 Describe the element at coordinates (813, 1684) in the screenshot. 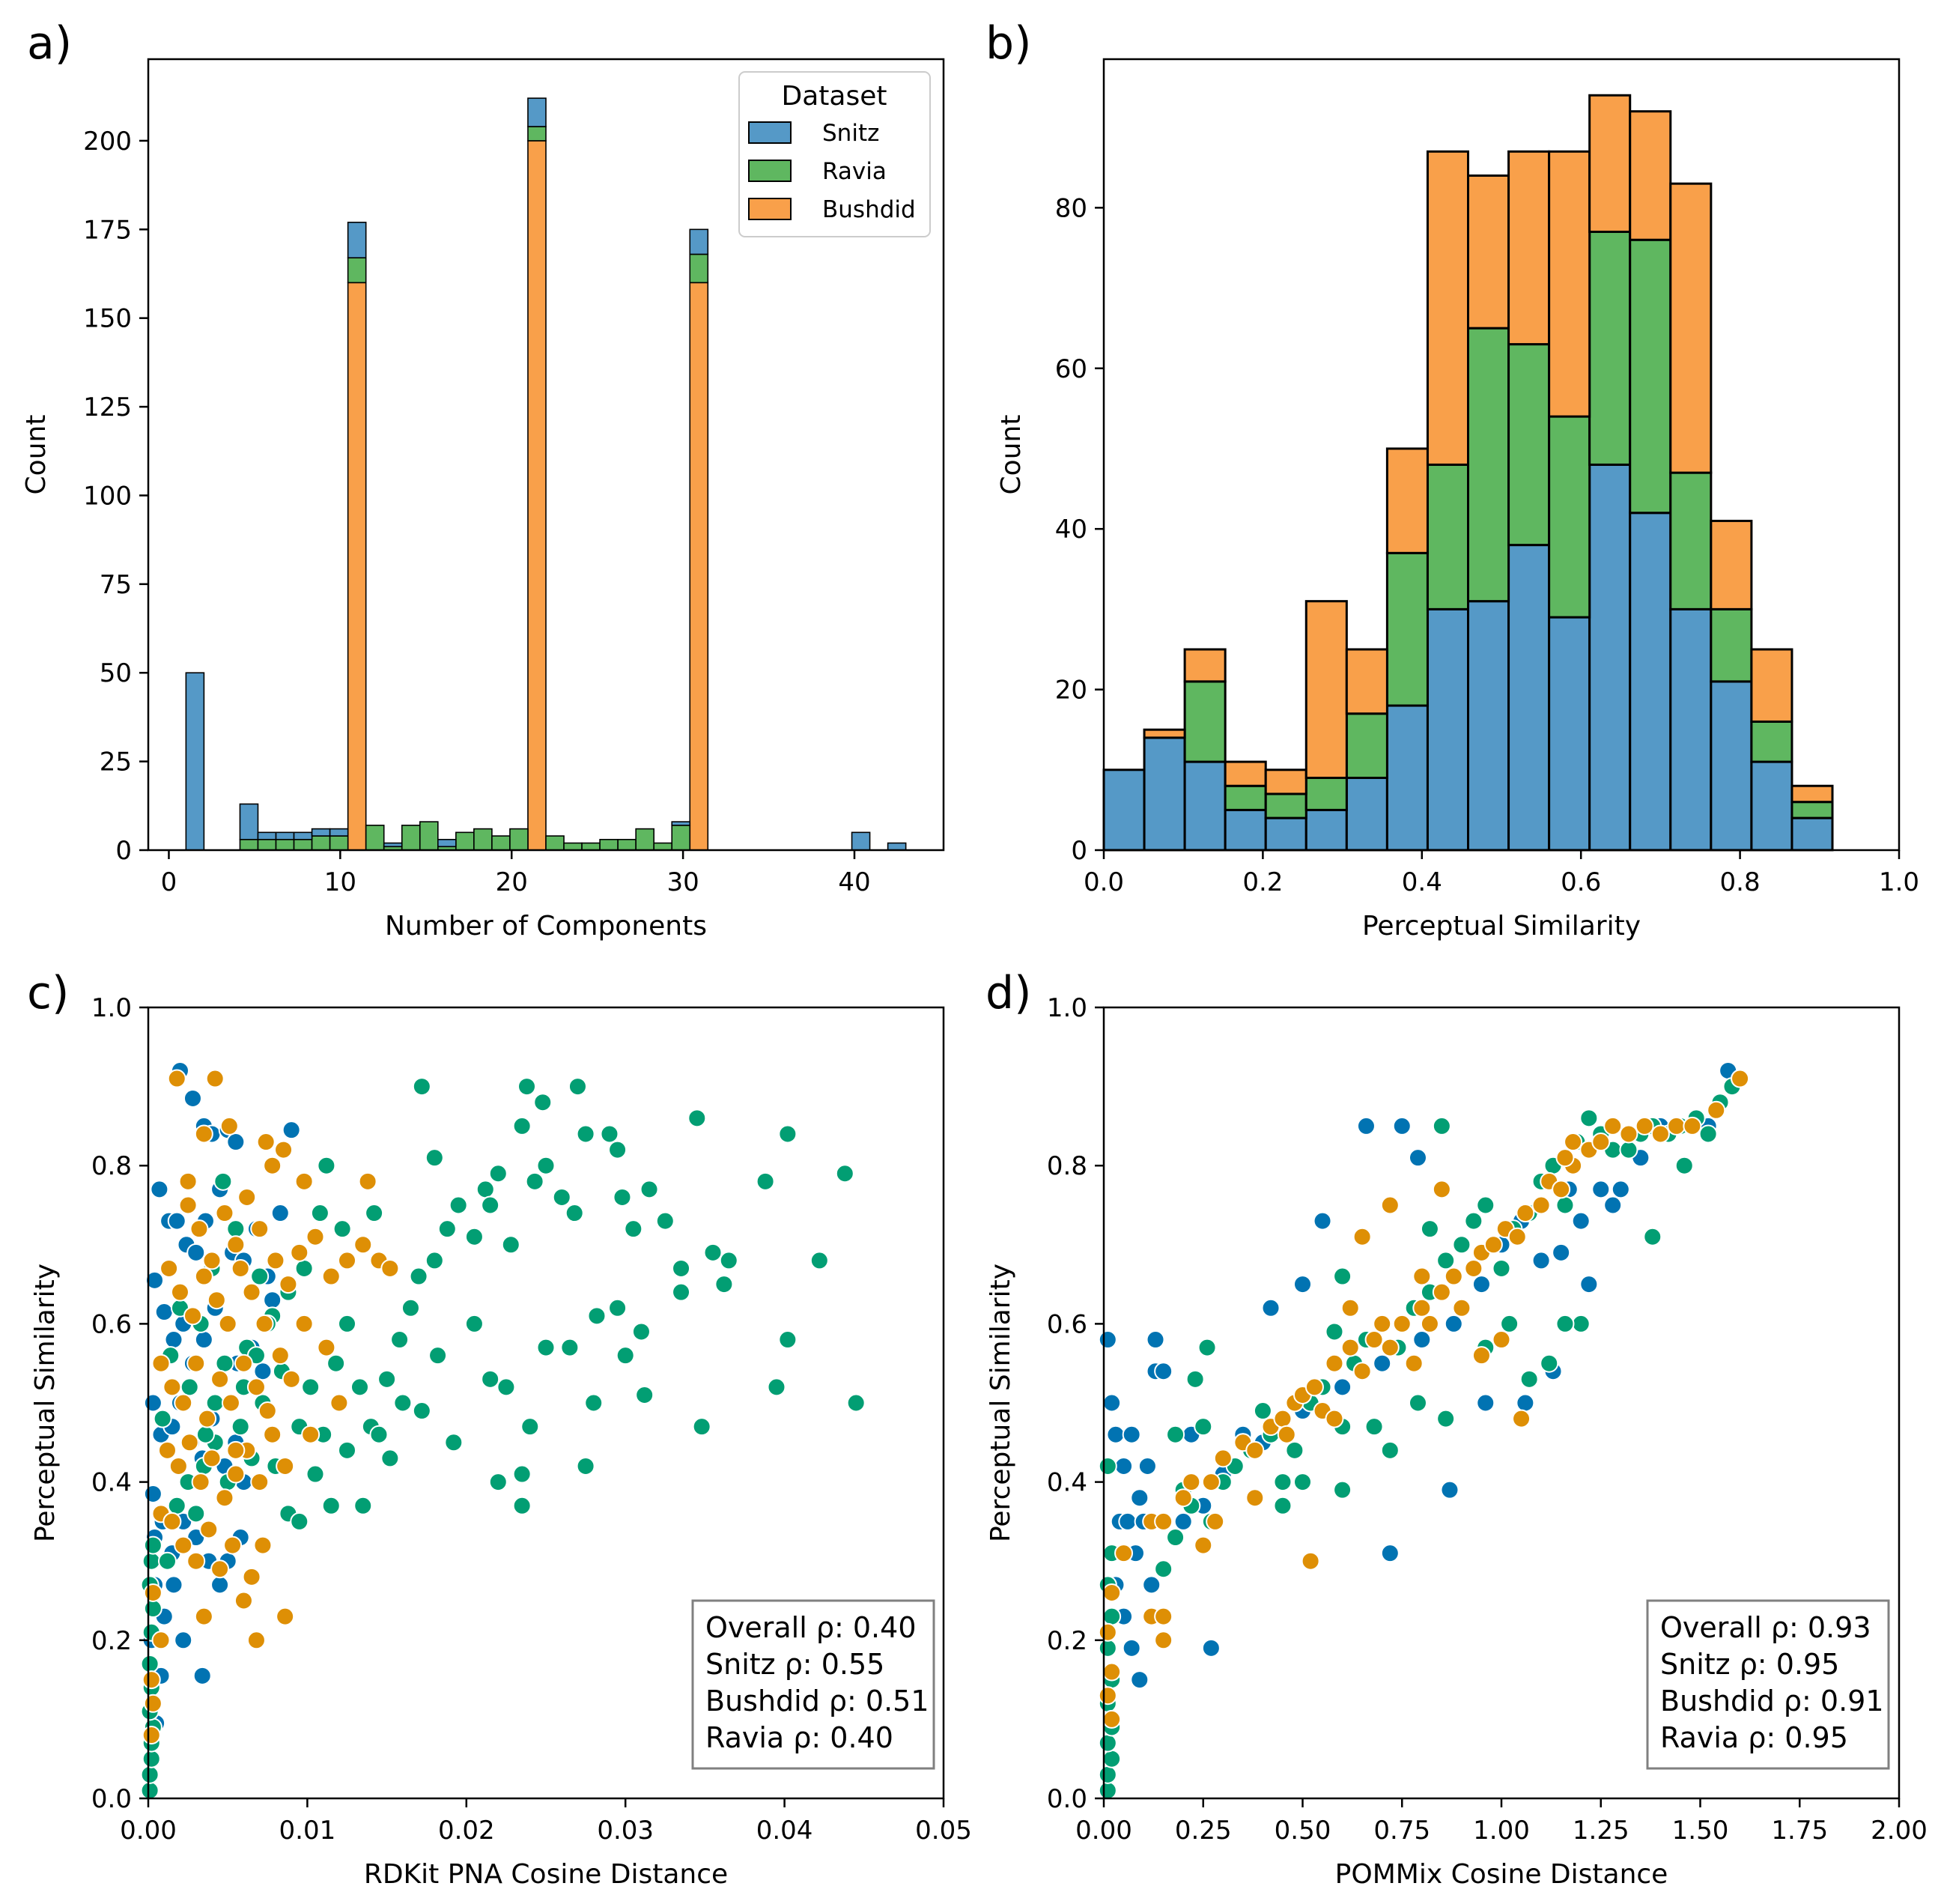

I see `stats-box` at that location.